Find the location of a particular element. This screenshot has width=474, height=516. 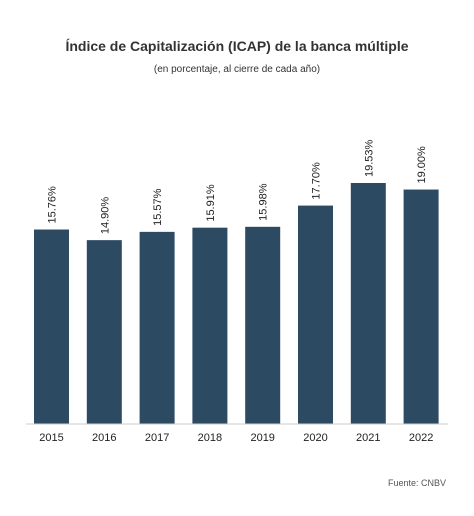

tick-labels-layer: 2015 2016 2017 2018 2019 2020 2021 2022 is located at coordinates (236, 438).